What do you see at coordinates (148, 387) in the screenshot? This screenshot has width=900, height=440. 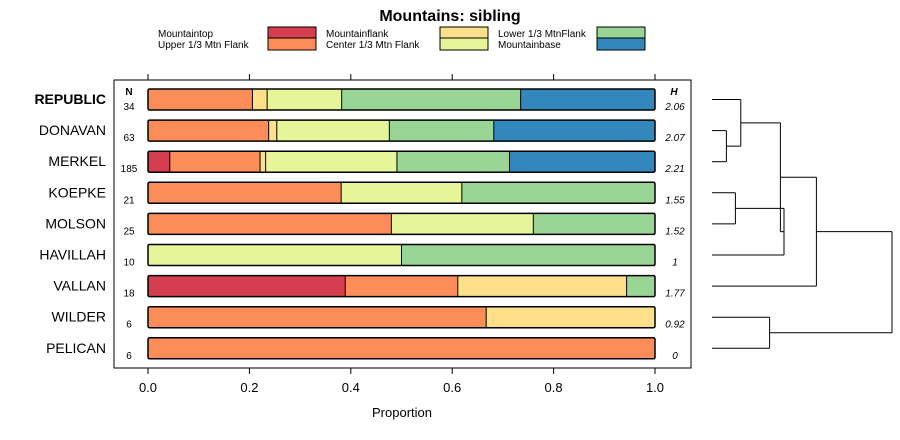 I see `x-tick-label: 0.0` at bounding box center [148, 387].